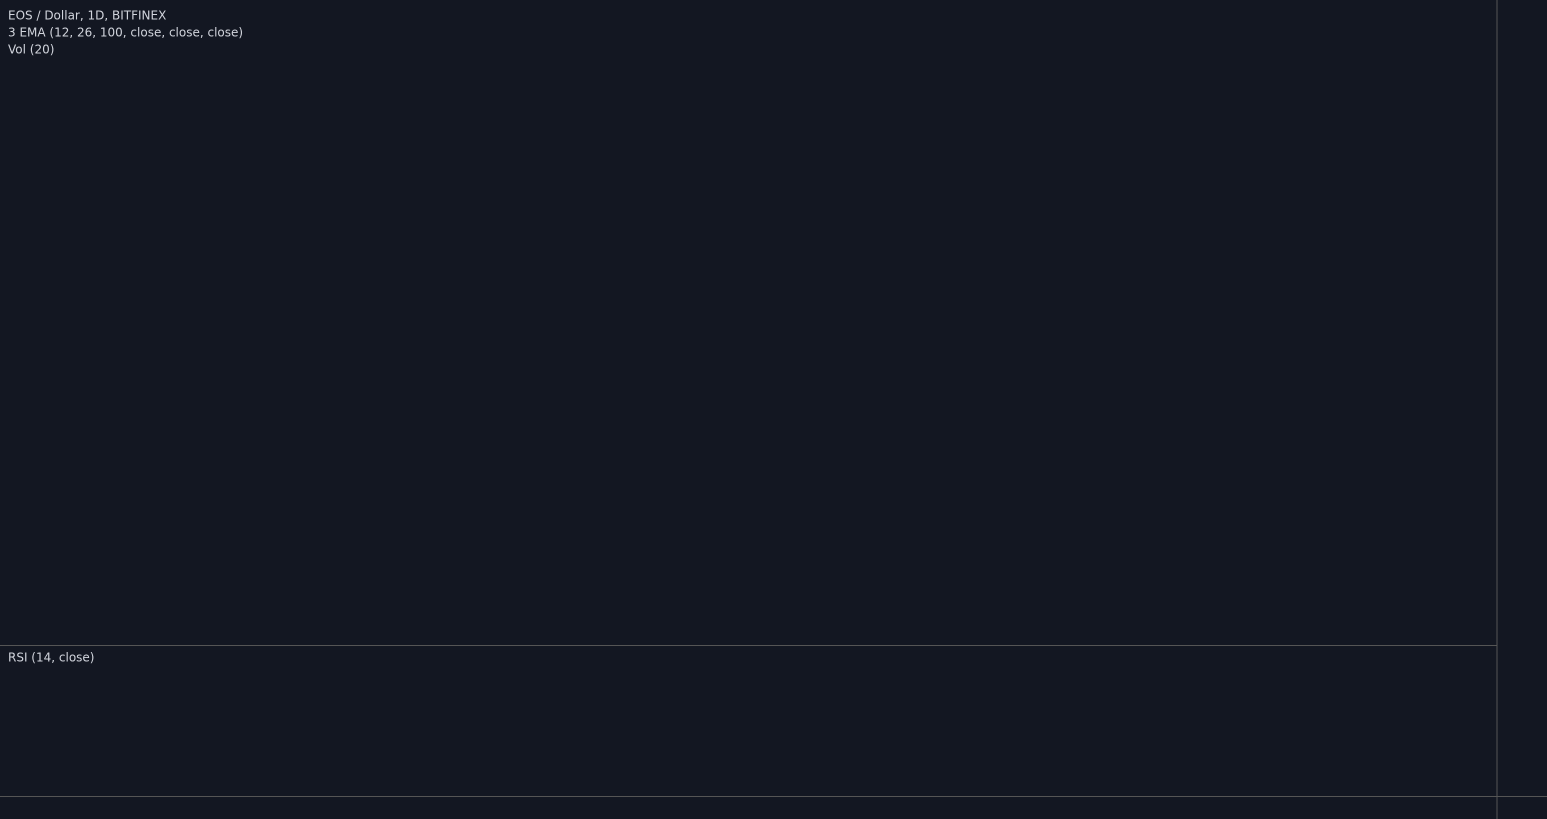 The width and height of the screenshot is (1547, 819). Describe the element at coordinates (87, 16) in the screenshot. I see `title: EOS / Dollar, 1D, BITFINEX` at that location.